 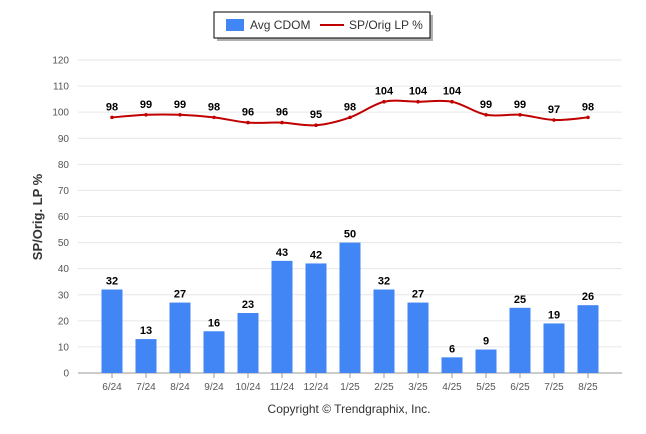 What do you see at coordinates (316, 115) in the screenshot?
I see `line-value-label: 95` at bounding box center [316, 115].